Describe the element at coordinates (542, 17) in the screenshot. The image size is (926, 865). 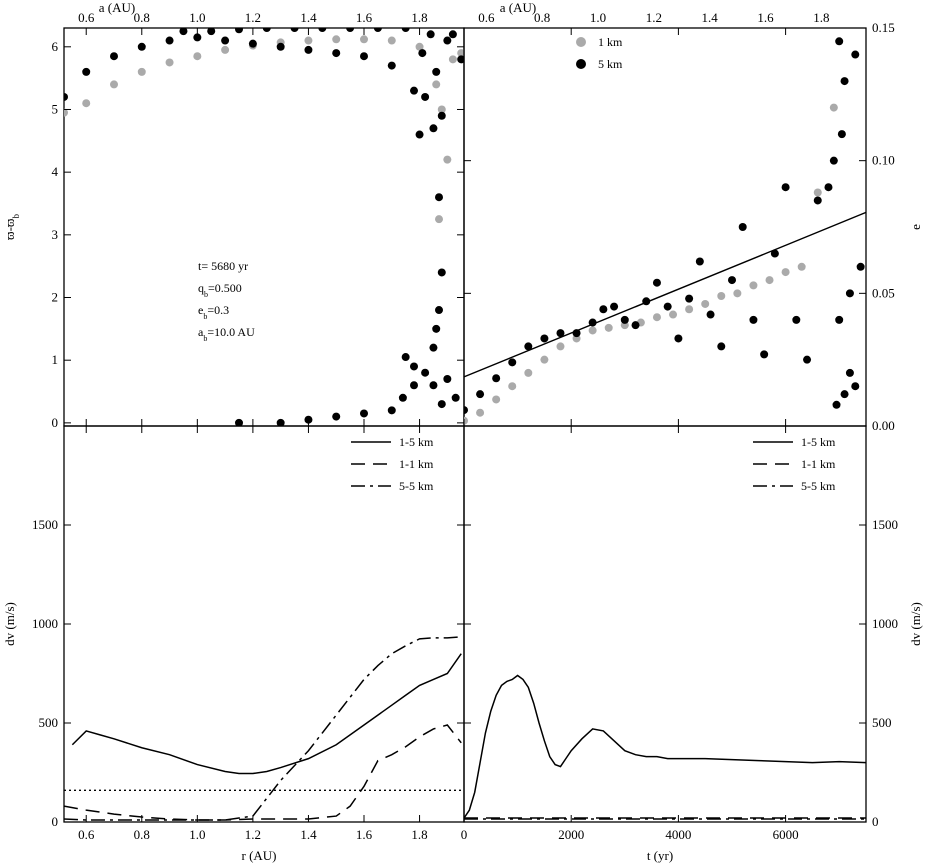
I see `top-tick-label: 0.8` at that location.